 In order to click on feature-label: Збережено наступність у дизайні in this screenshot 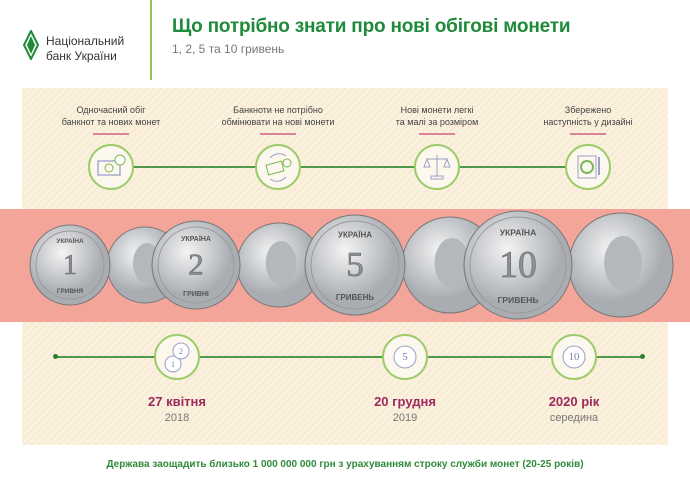, I will do `click(588, 116)`.